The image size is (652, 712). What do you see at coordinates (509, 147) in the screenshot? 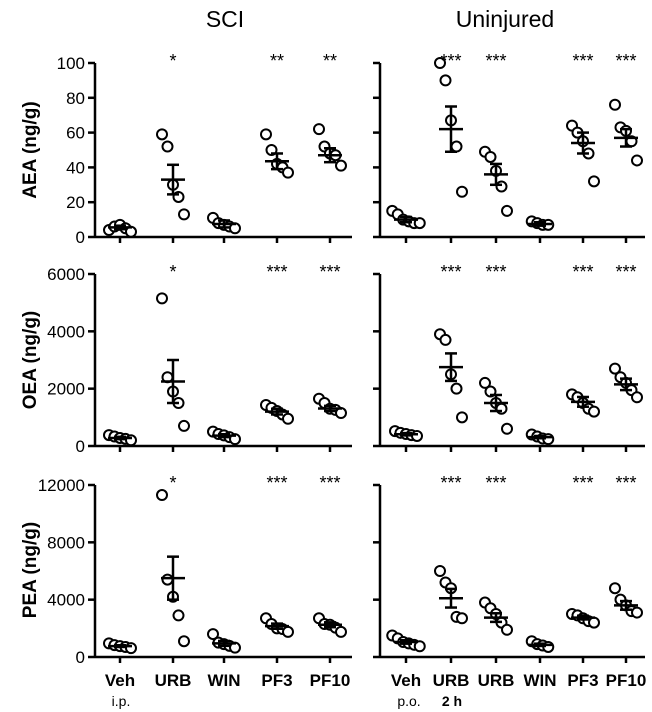
I see `panel-uninjured-aea: *** *** *** ***` at bounding box center [509, 147].